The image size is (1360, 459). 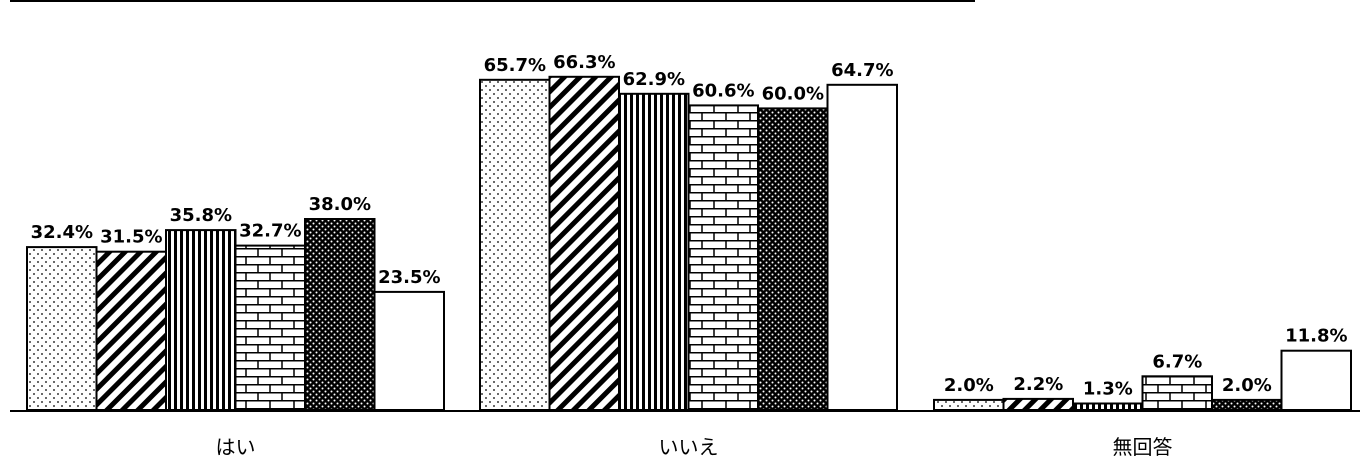 I want to click on value-label-1-1: 66.3%, so click(x=584, y=62).